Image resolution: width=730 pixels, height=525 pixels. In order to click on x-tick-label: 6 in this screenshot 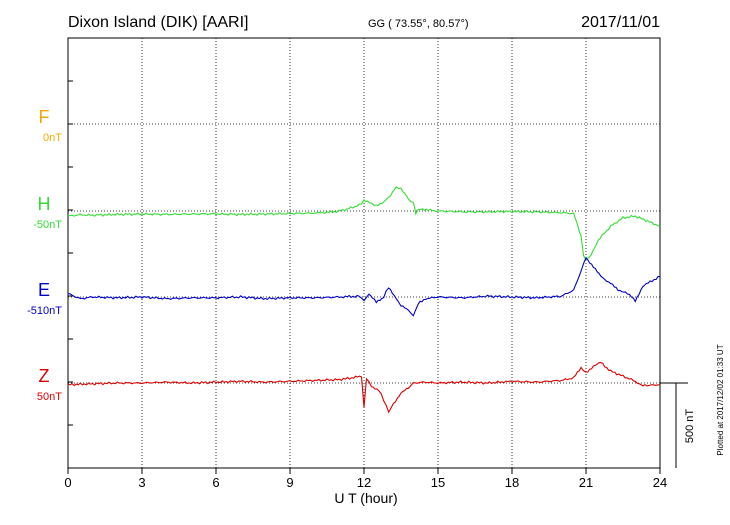, I will do `click(215, 482)`.